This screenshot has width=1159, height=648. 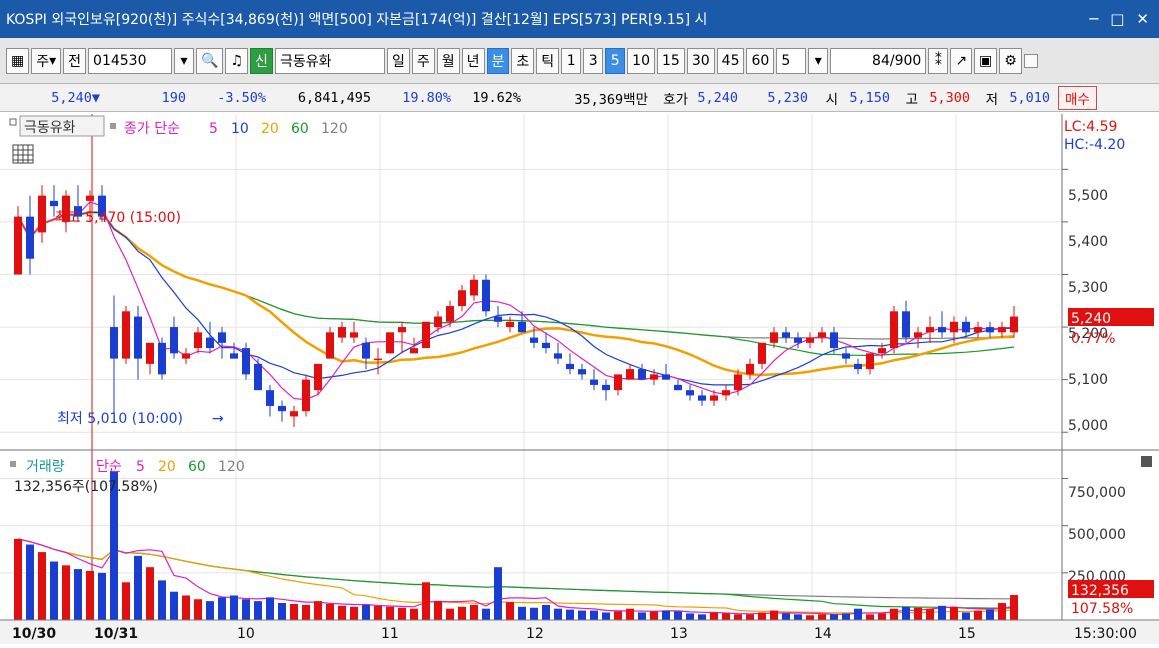 What do you see at coordinates (938, 60) in the screenshot?
I see `candle-type-icon: ⁑` at bounding box center [938, 60].